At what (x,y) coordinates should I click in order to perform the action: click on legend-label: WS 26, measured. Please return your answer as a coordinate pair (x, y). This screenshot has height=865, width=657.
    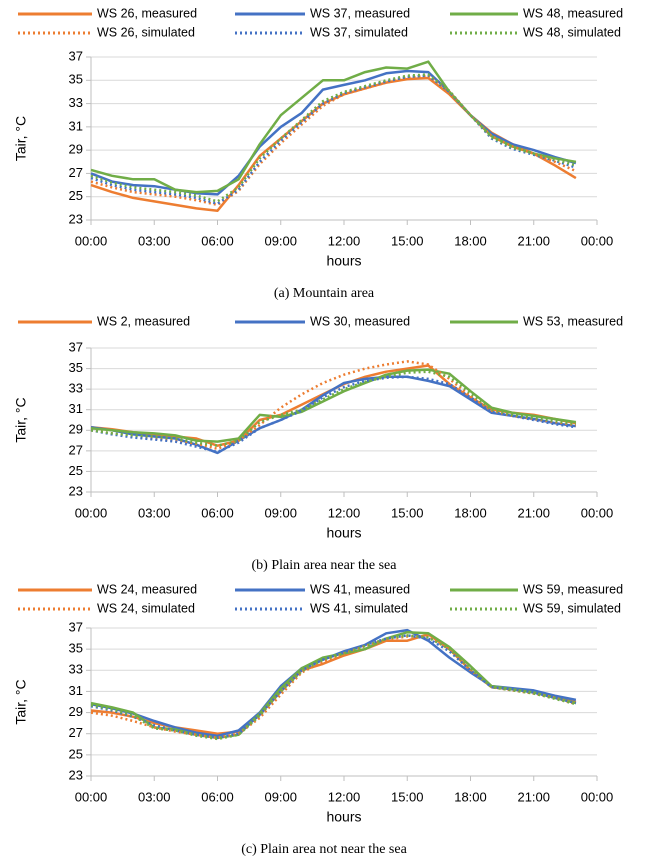
    Looking at the image, I should click on (147, 13).